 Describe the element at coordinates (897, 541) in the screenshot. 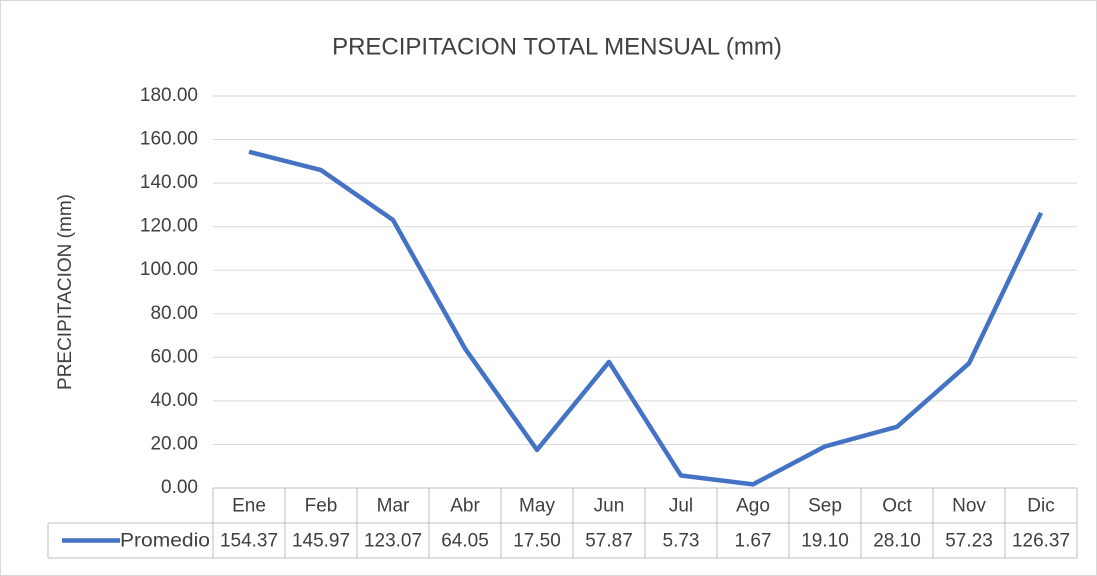

I see `data-table-value: 28.10` at that location.